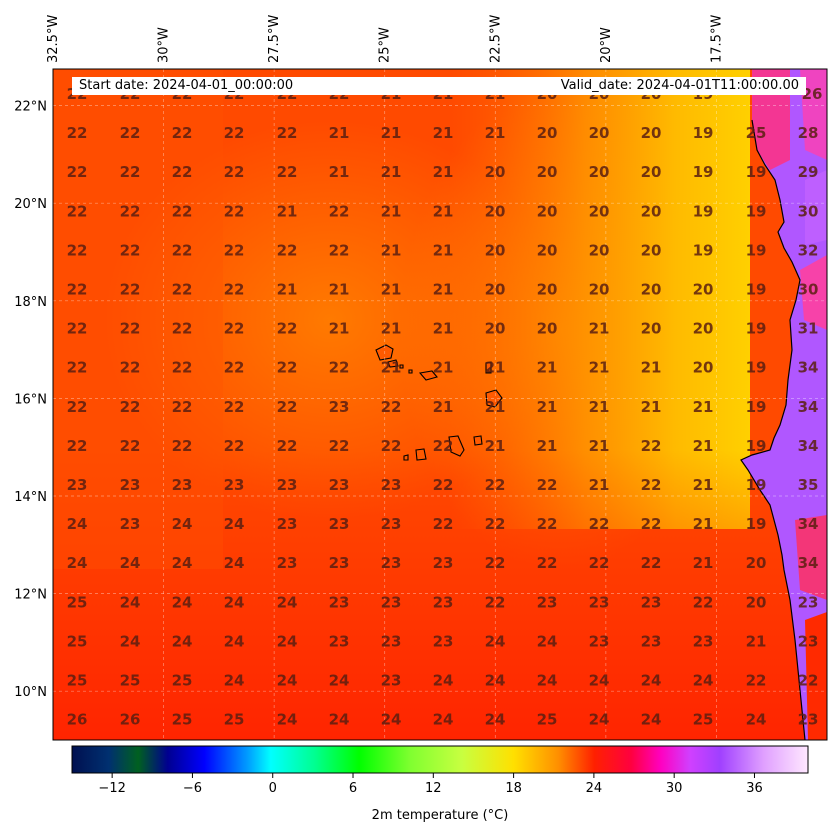  What do you see at coordinates (808, 329) in the screenshot?
I see `temperature-value: 31` at bounding box center [808, 329].